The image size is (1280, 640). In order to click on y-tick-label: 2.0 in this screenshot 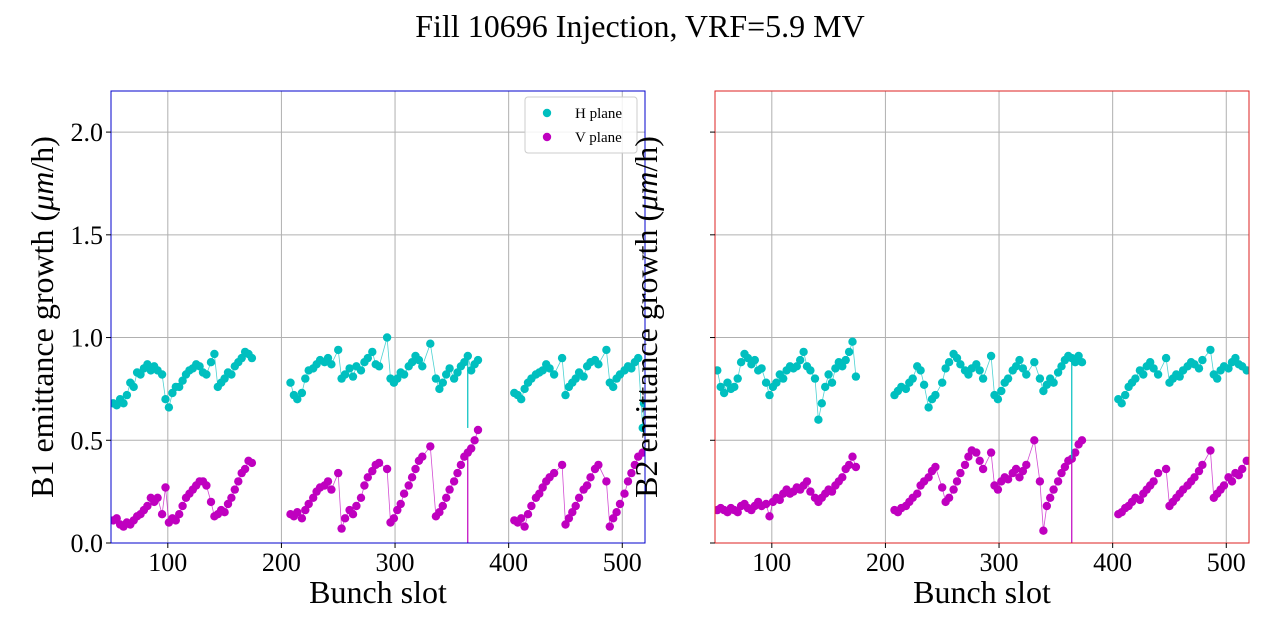, I will do `click(87, 132)`.